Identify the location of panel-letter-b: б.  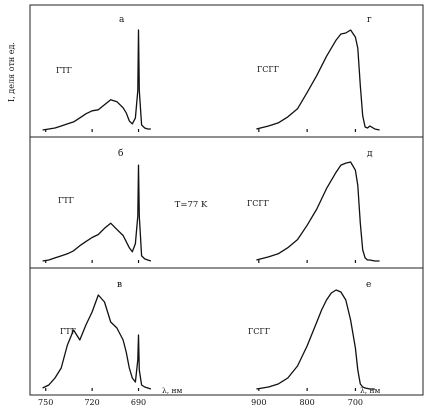
(120, 153).